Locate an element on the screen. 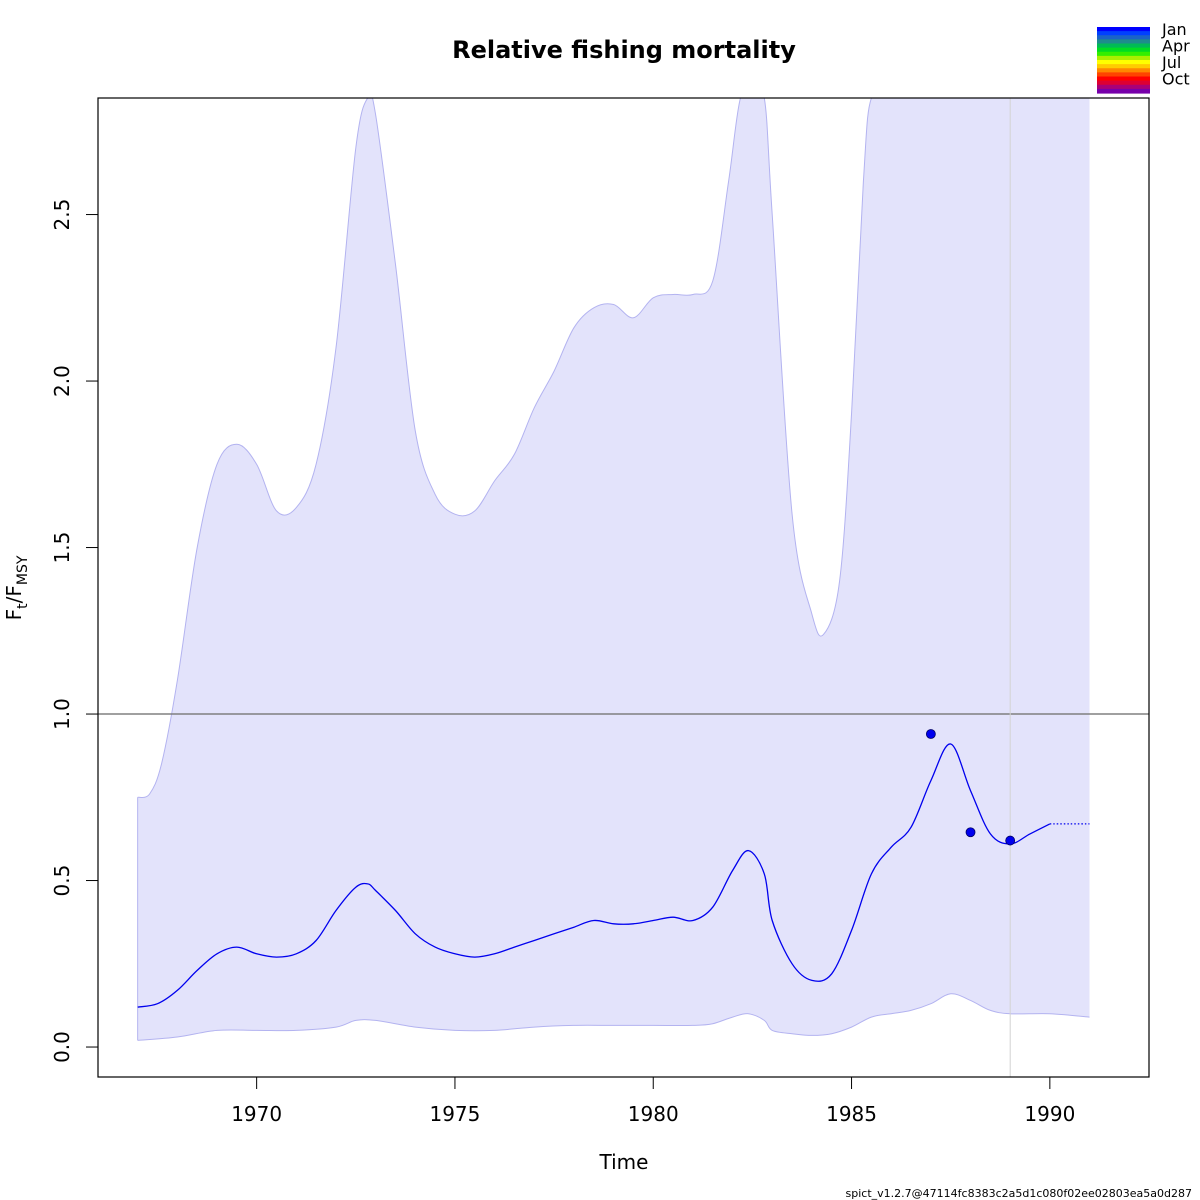 This screenshot has height=1200, width=1200. x-tick-label: 1975 is located at coordinates (454, 1114).